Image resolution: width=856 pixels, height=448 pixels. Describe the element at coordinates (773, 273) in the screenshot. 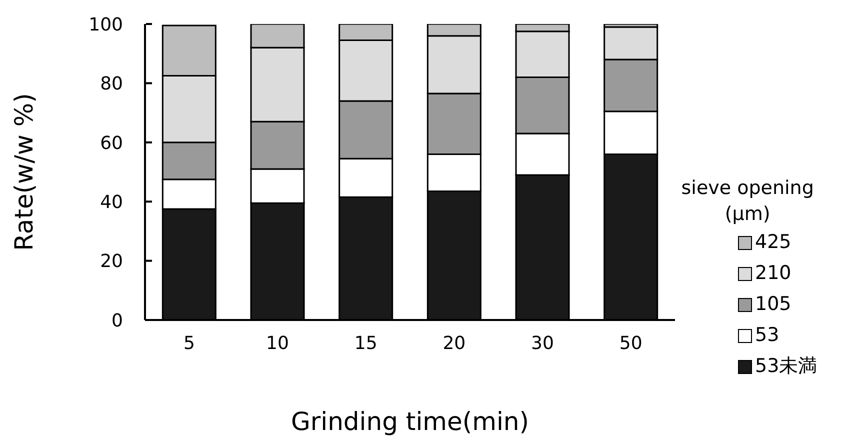

I see `legend-label: 210` at that location.